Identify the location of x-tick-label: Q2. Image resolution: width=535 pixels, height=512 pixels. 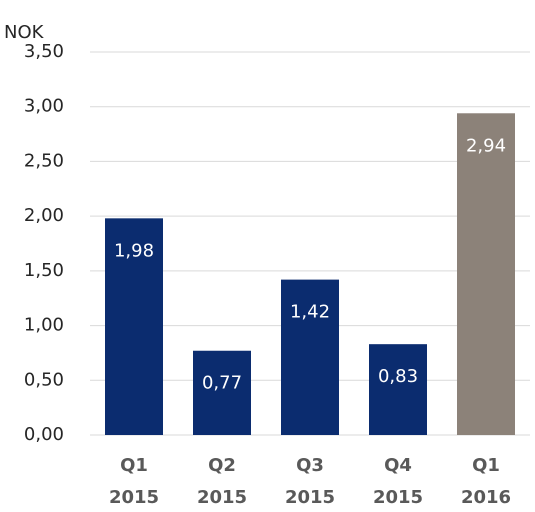
(222, 465).